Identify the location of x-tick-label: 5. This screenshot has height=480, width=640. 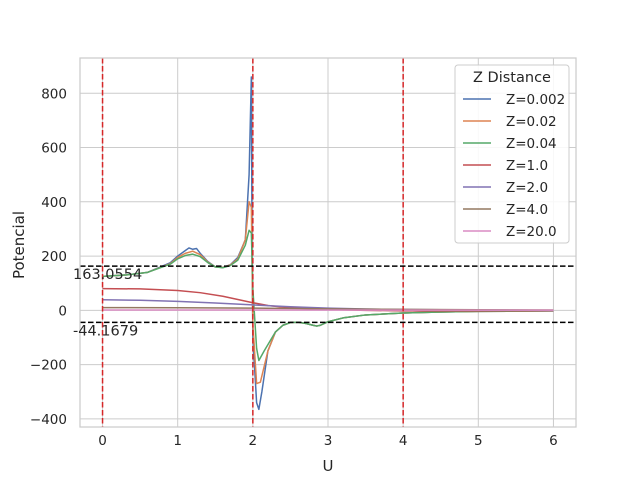
(478, 441).